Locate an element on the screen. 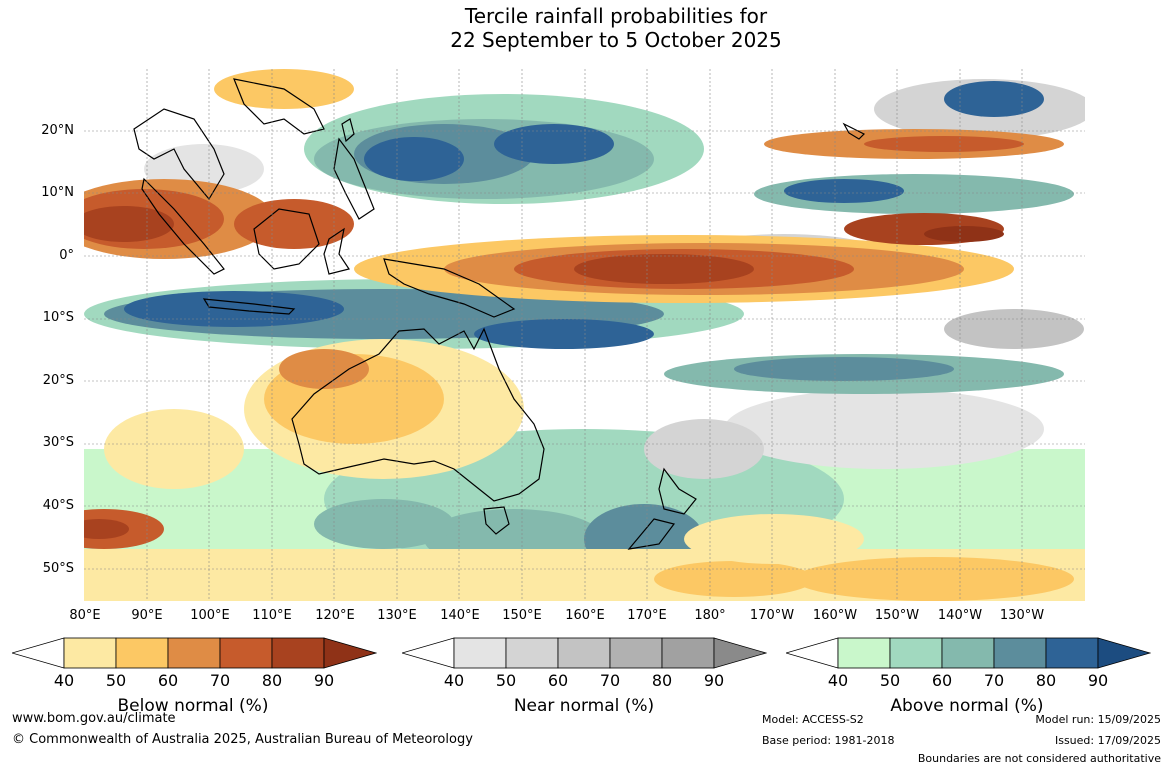 The width and height of the screenshot is (1173, 770). australia-coastline is located at coordinates (418, 414).